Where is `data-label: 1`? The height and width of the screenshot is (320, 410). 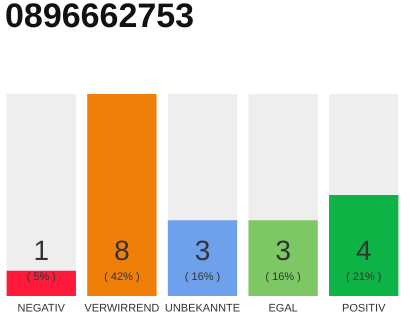 data-label: 1 is located at coordinates (41, 250).